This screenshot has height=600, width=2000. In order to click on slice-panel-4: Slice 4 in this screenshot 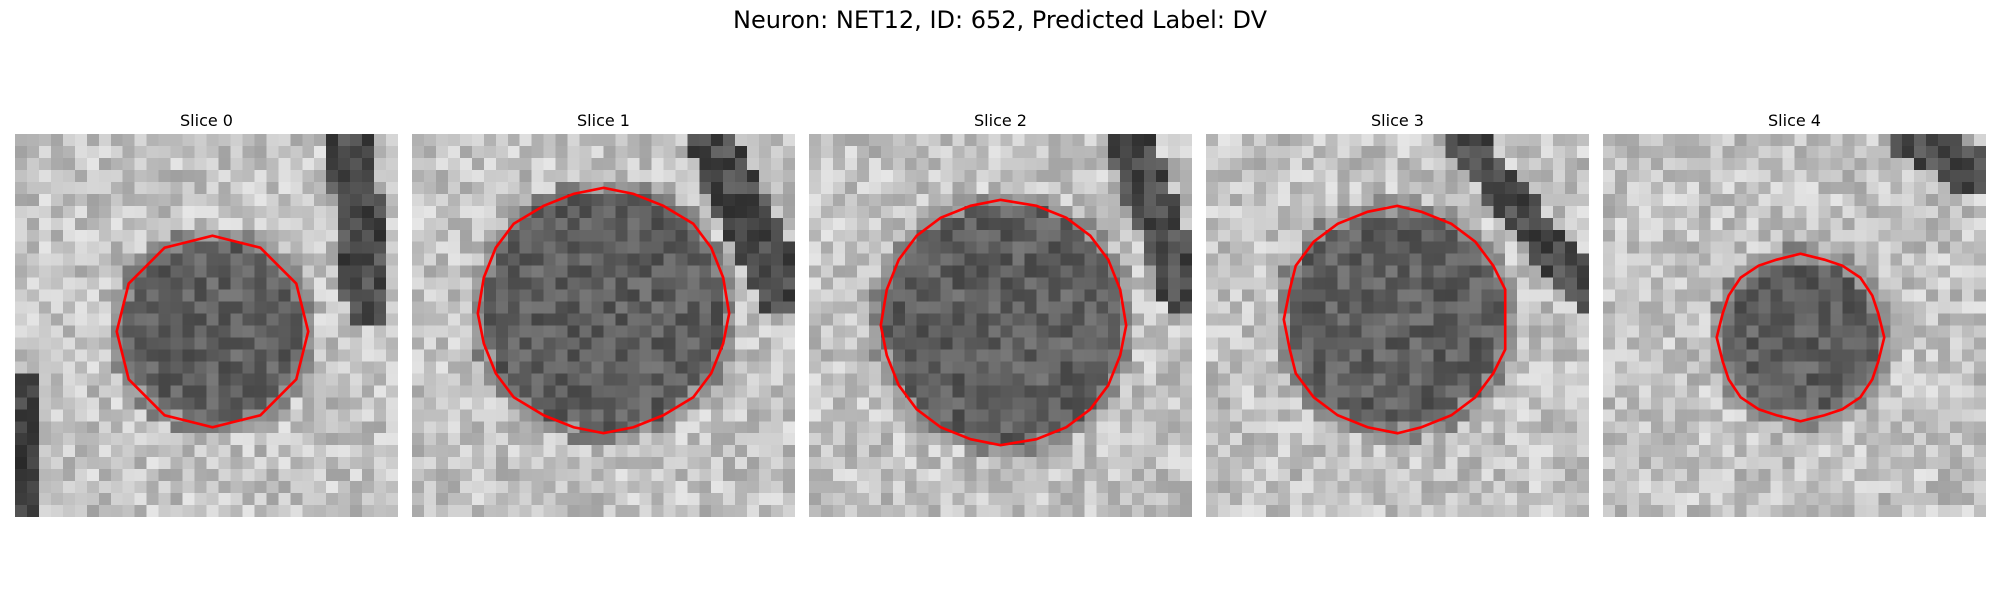, I will do `click(1794, 312)`.